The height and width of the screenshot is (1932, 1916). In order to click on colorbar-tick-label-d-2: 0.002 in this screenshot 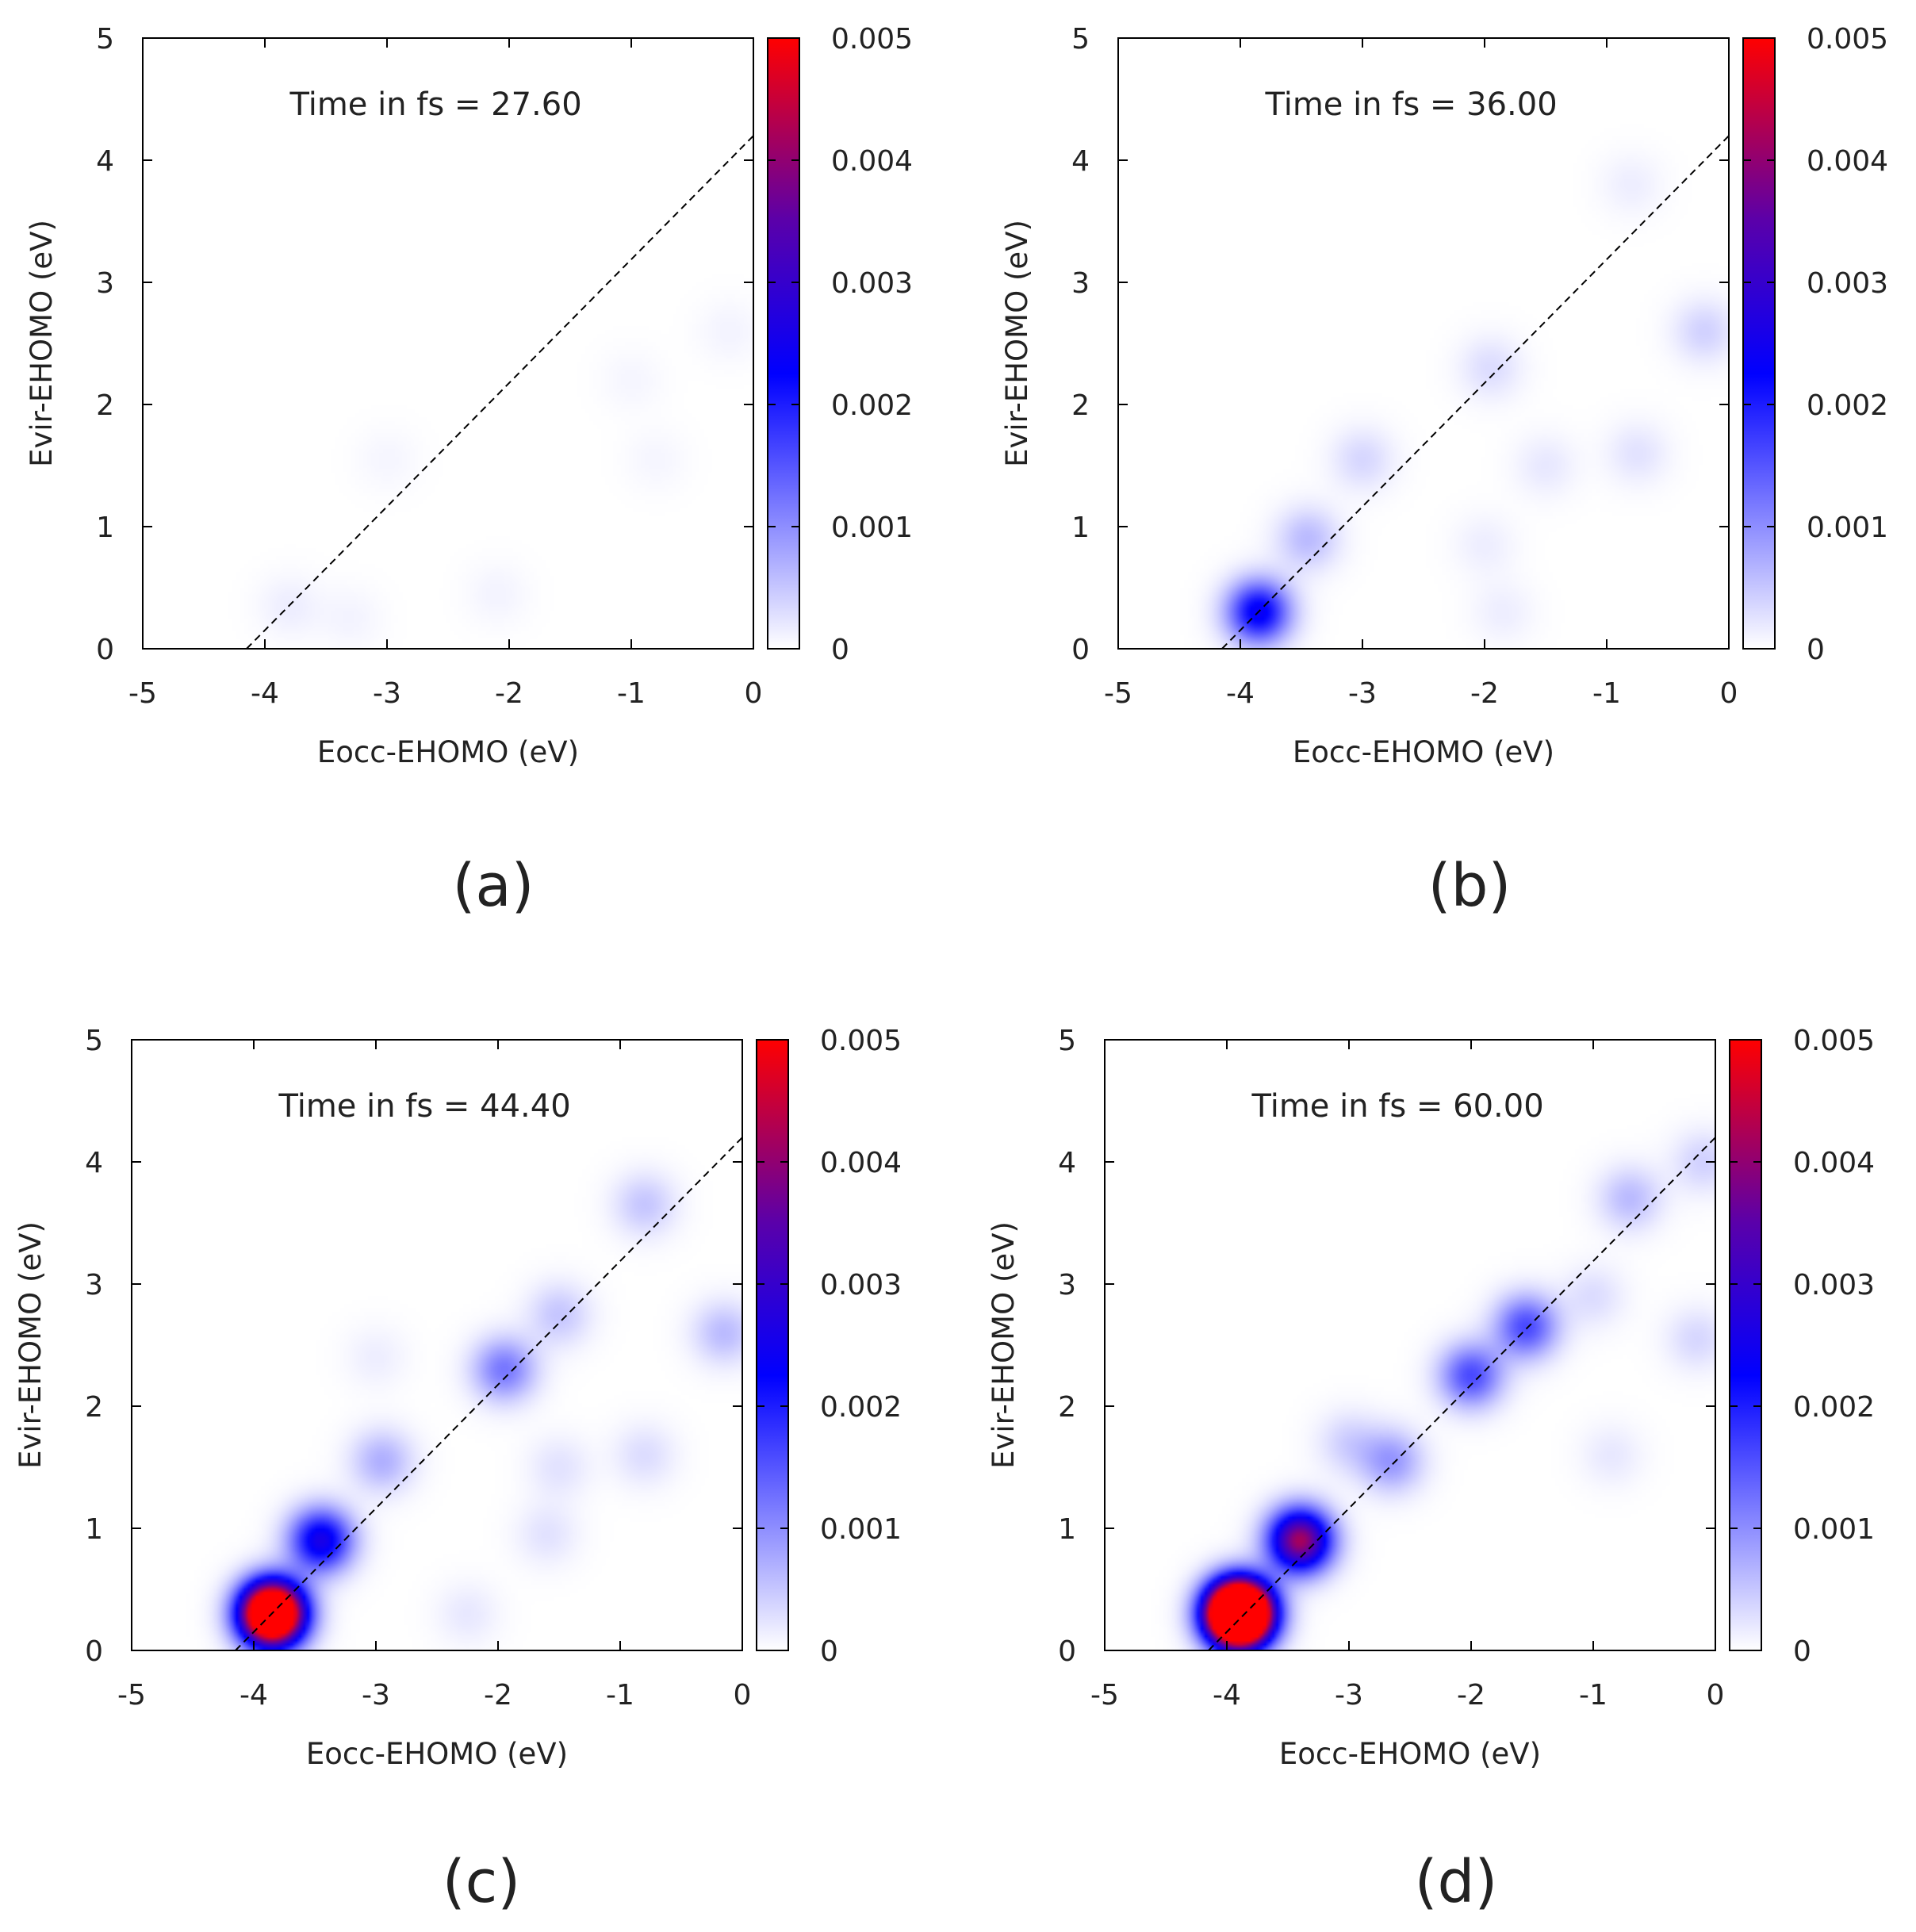, I will do `click(1834, 1407)`.